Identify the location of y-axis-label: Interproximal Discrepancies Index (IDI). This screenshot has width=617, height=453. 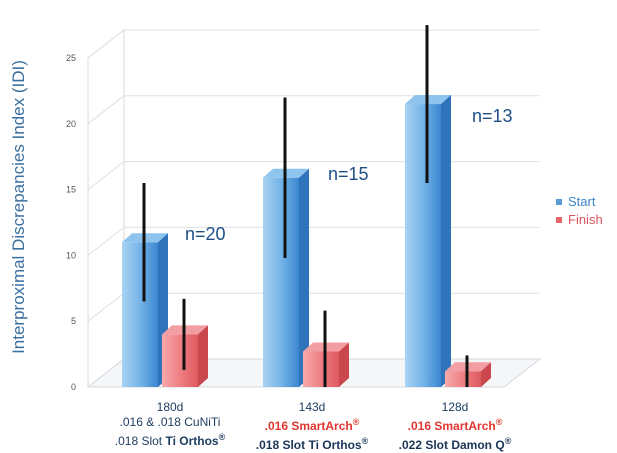
(18, 207).